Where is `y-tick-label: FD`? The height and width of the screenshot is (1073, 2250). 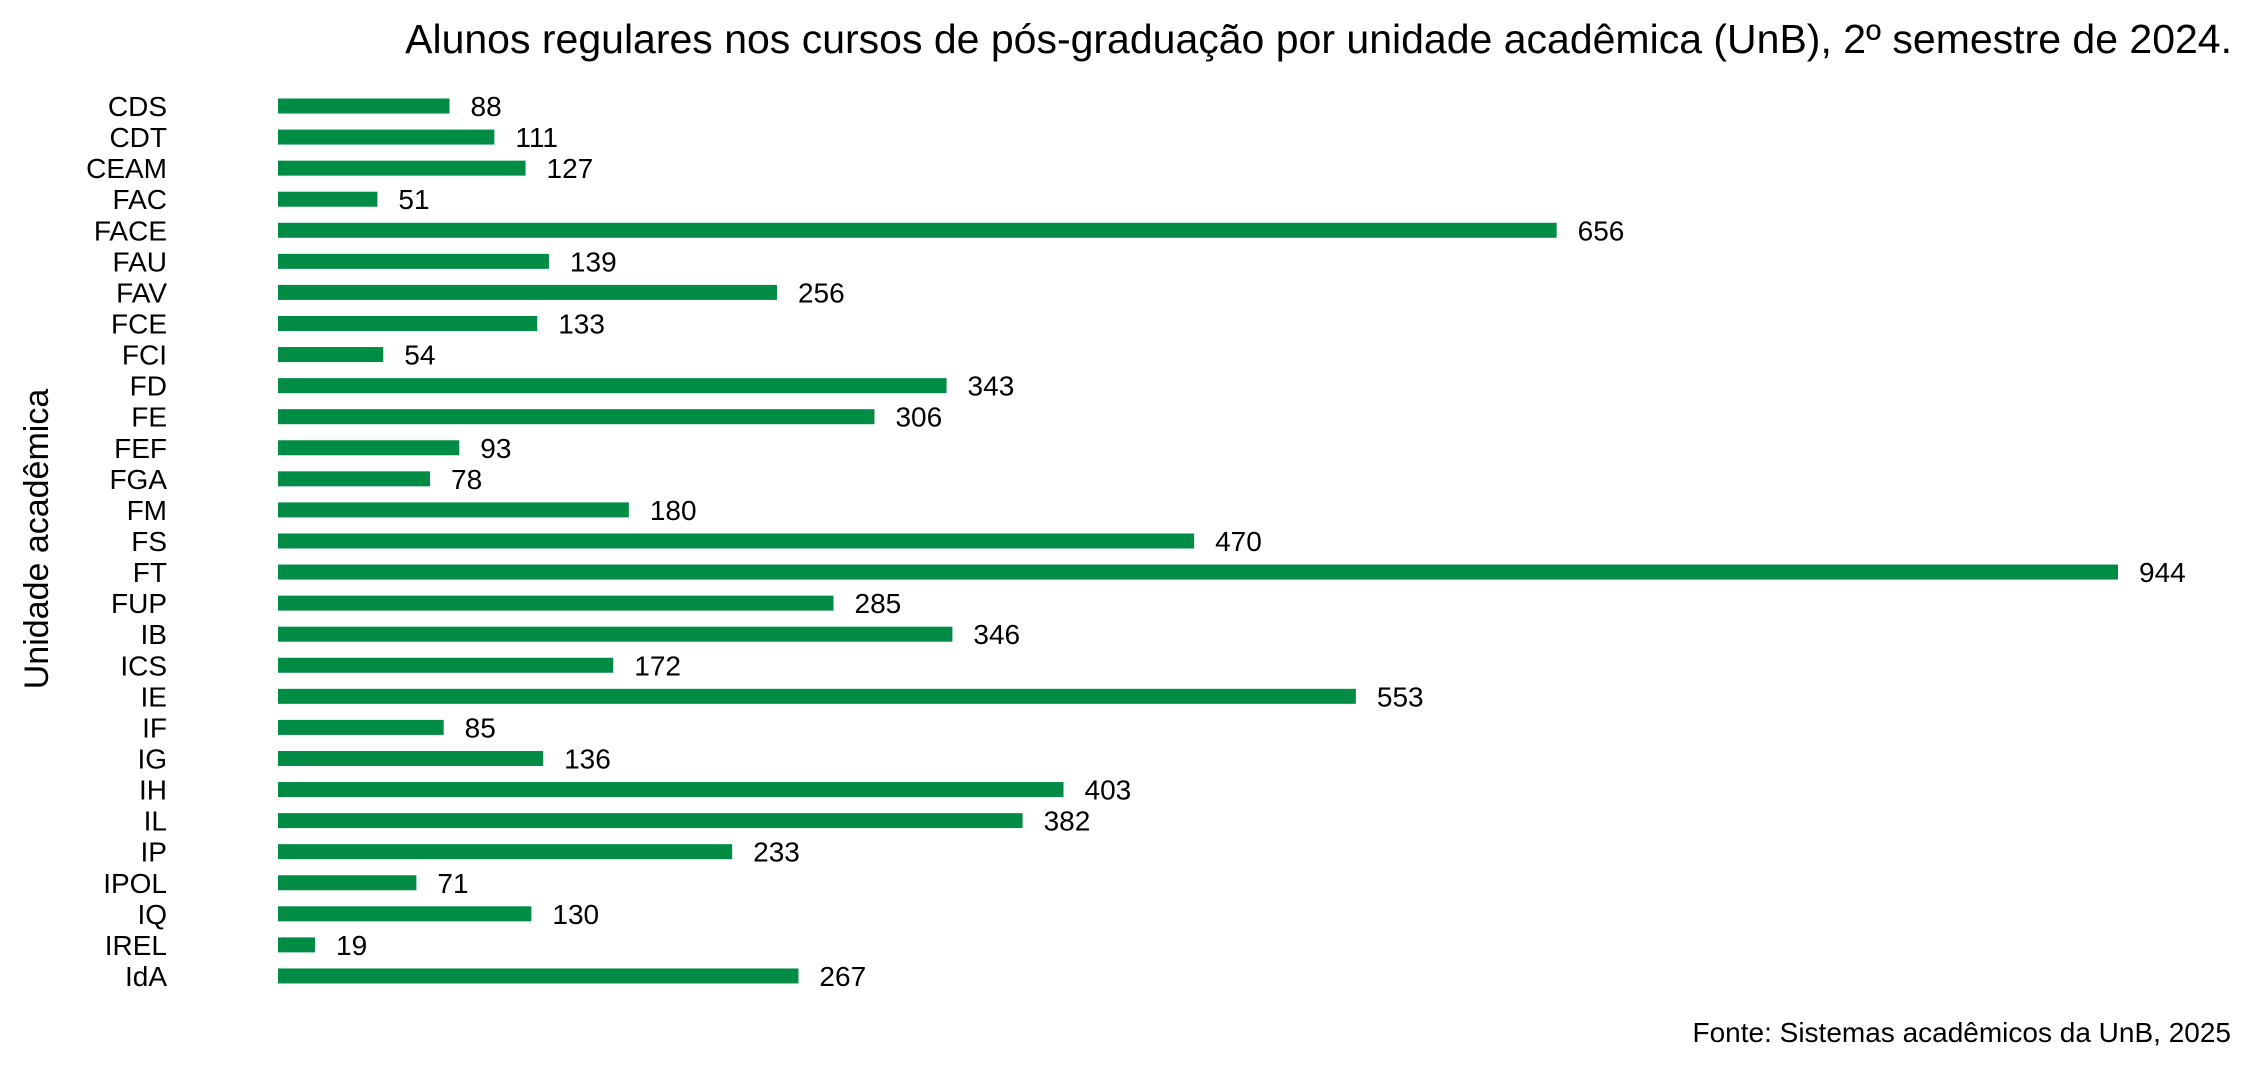 y-tick-label: FD is located at coordinates (148, 386).